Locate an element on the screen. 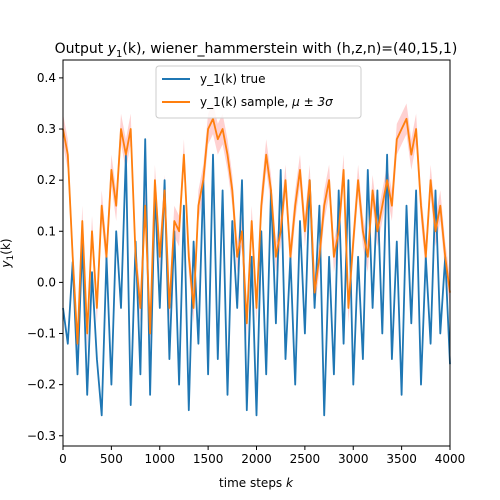 This screenshot has width=500, height=500. x-tick-label: 2500 is located at coordinates (305, 459).